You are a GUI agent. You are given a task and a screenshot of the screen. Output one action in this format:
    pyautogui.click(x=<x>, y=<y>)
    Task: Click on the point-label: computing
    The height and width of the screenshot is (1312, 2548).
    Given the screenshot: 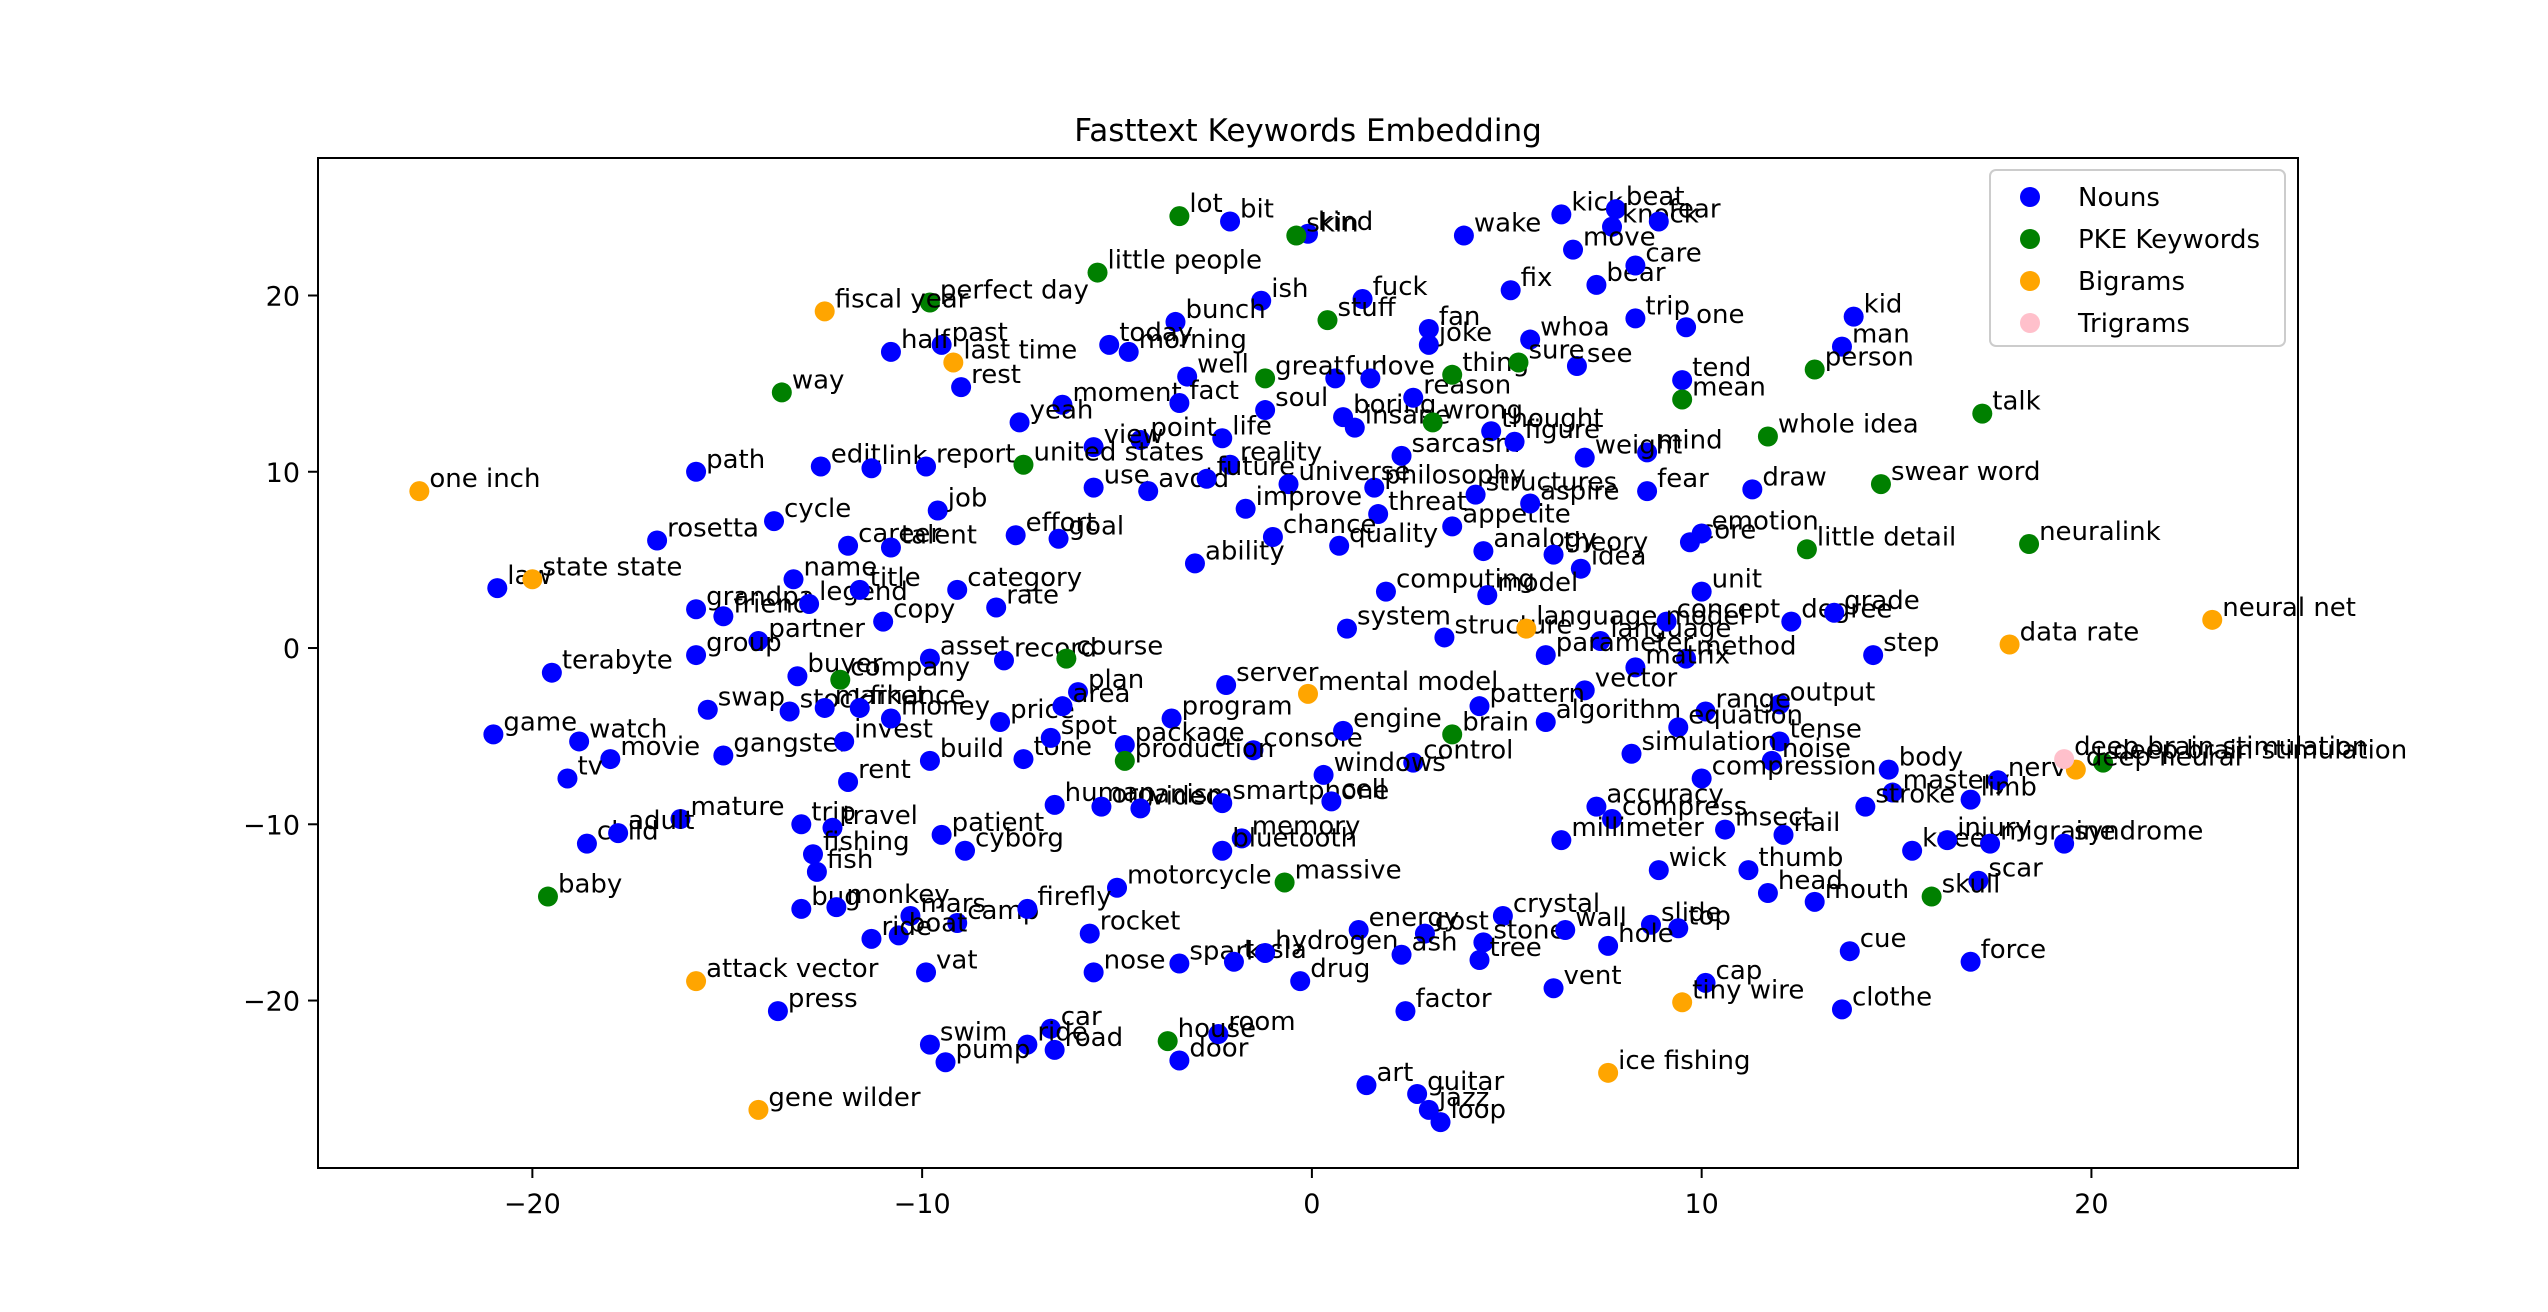 What is the action you would take?
    pyautogui.click(x=1465, y=580)
    